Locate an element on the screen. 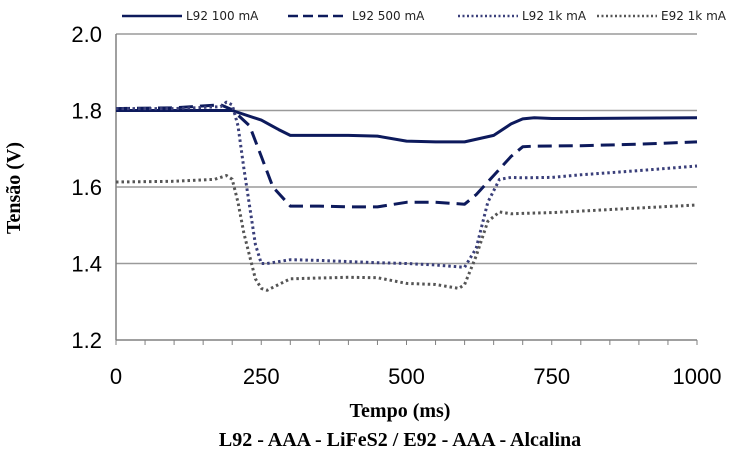 The height and width of the screenshot is (456, 735). x-tick-label: 500 is located at coordinates (406, 376).